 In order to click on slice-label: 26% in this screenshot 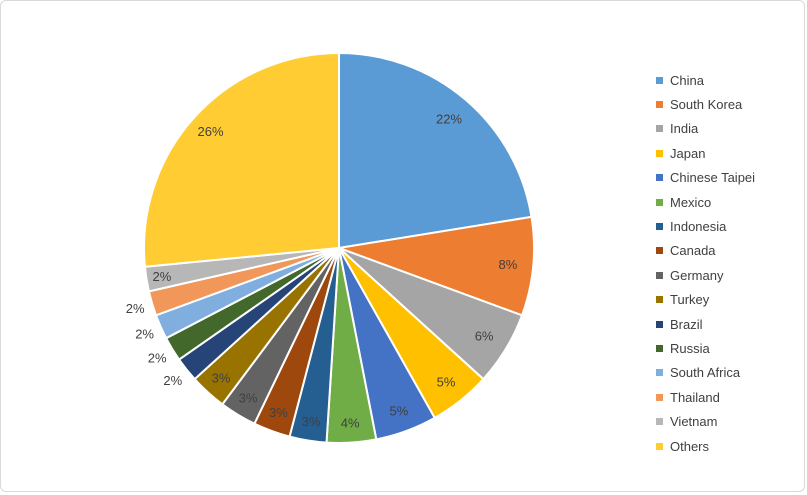, I will do `click(210, 131)`.